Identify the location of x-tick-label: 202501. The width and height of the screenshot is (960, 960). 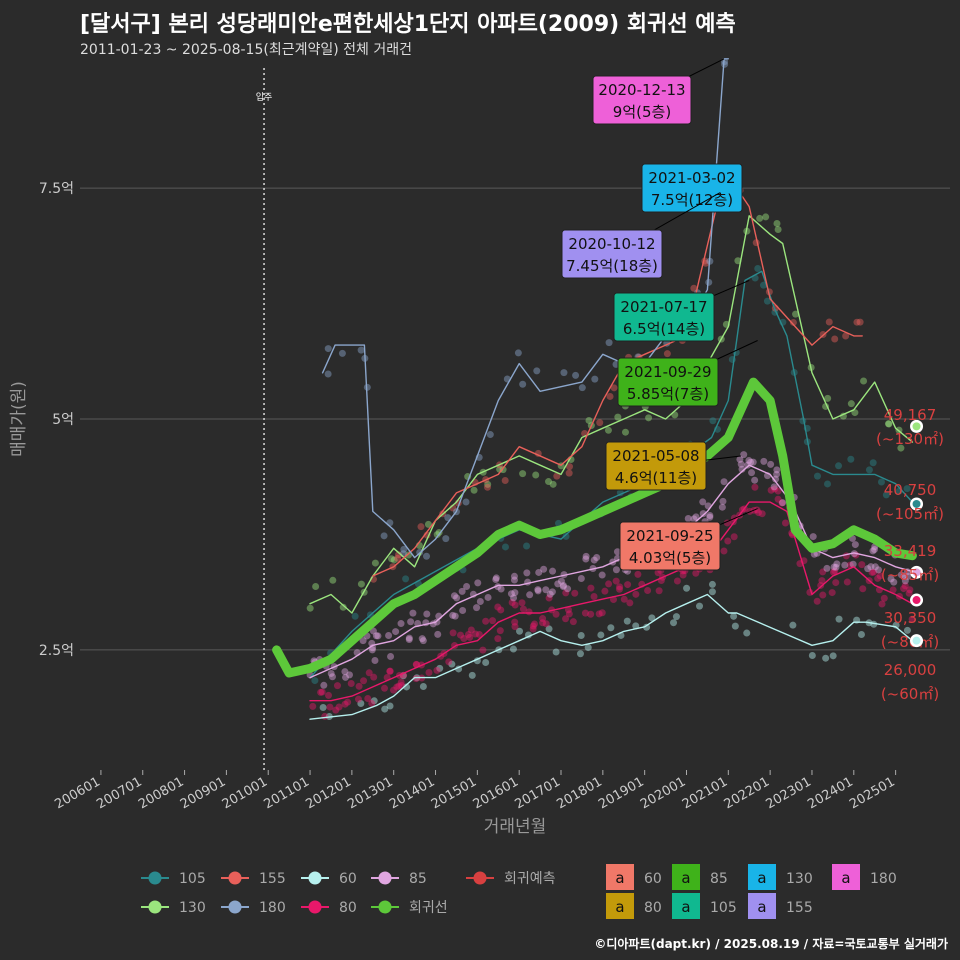
(872, 793).